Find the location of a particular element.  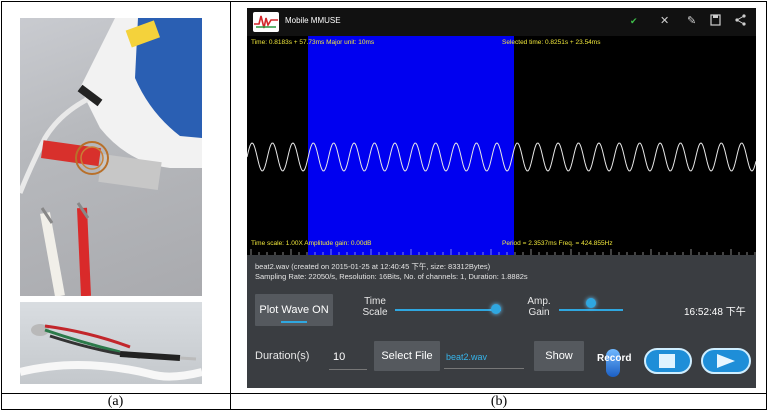

show-button: Show is located at coordinates (559, 356).